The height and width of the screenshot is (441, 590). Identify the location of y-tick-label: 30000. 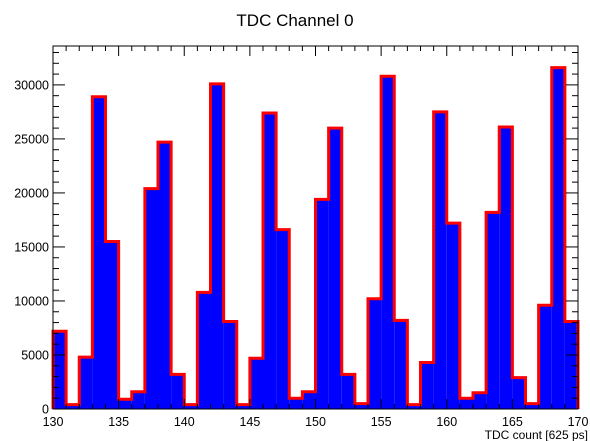
(31, 85).